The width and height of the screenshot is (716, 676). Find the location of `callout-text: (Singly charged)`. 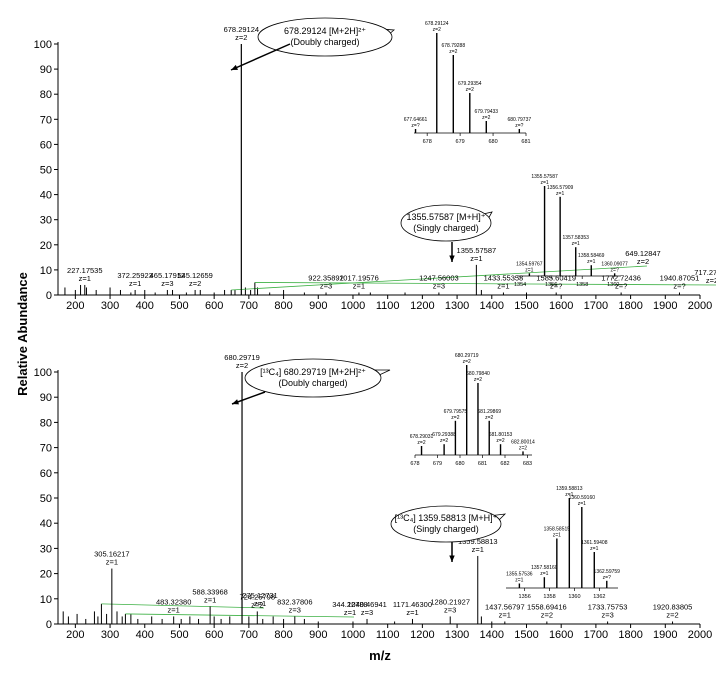

callout-text: (Singly charged) is located at coordinates (446, 228).